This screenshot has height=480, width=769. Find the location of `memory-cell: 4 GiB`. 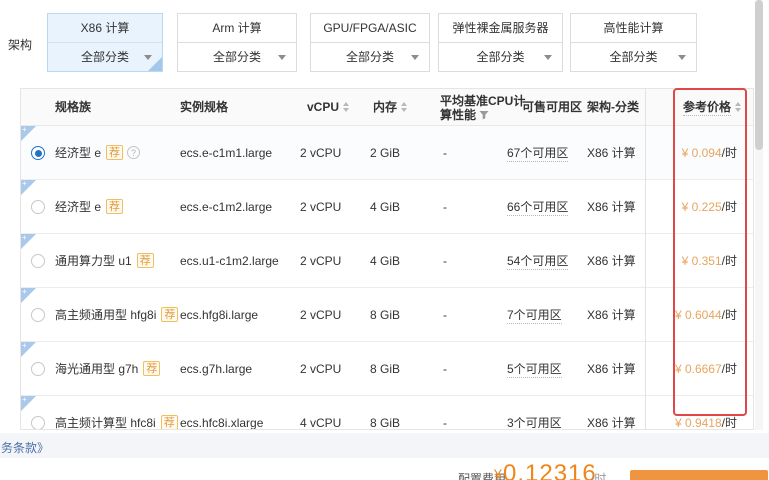

memory-cell: 4 GiB is located at coordinates (385, 261).